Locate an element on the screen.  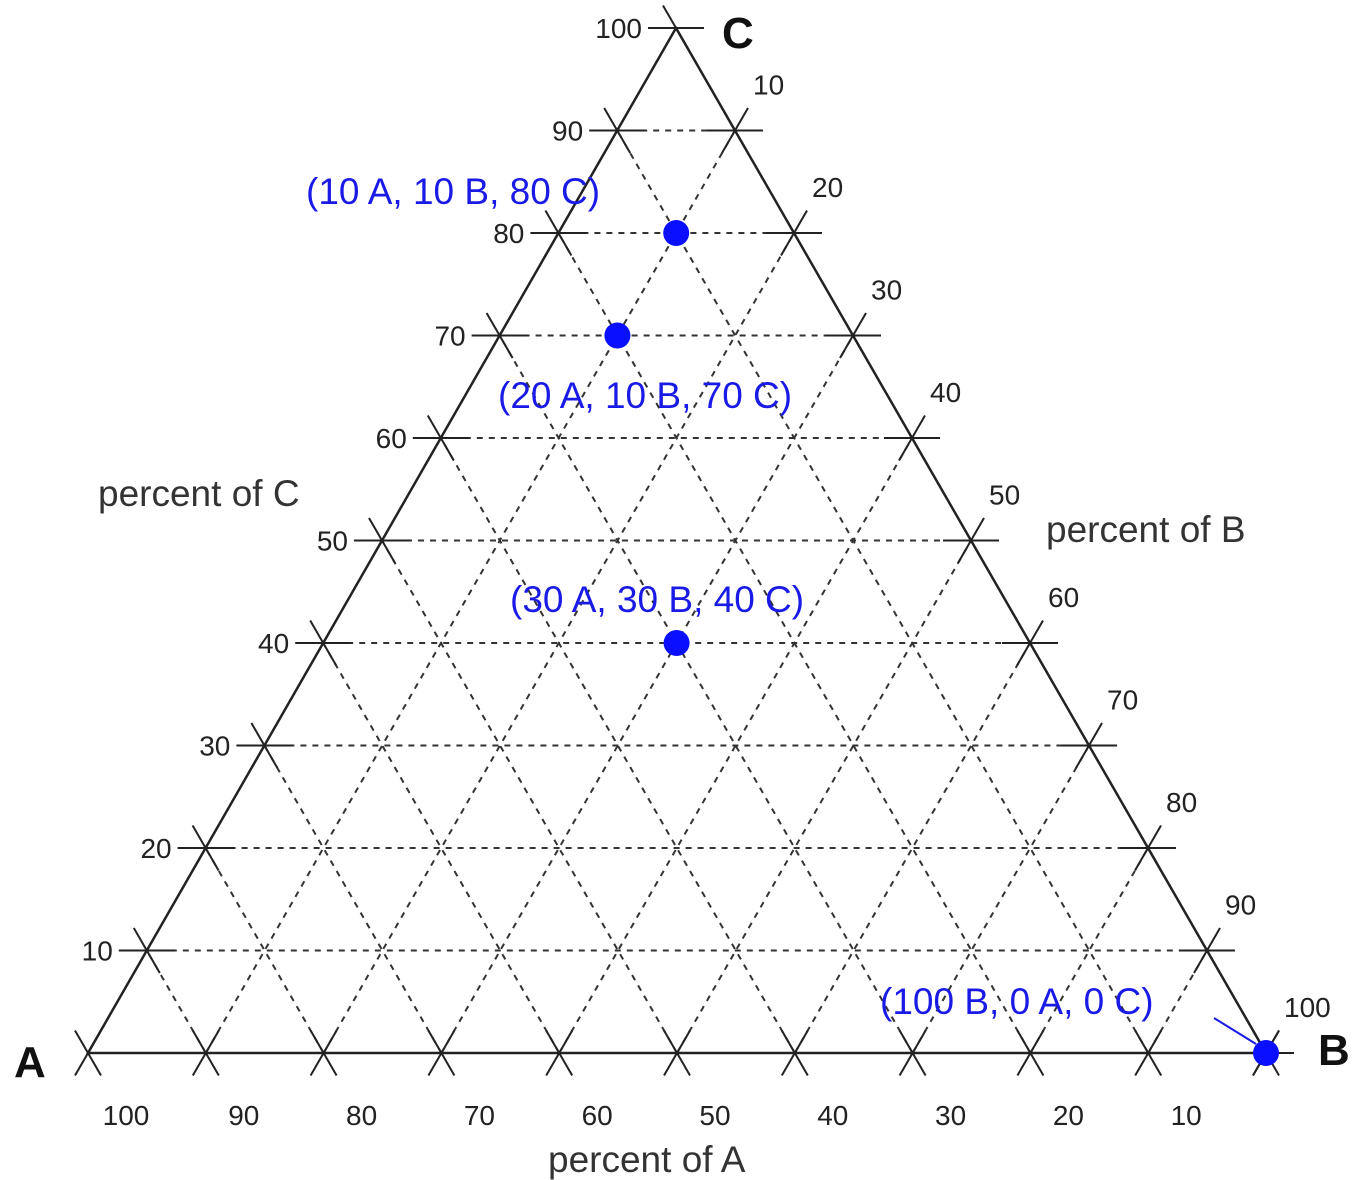
tick-label-a-100: 100 is located at coordinates (126, 1115).